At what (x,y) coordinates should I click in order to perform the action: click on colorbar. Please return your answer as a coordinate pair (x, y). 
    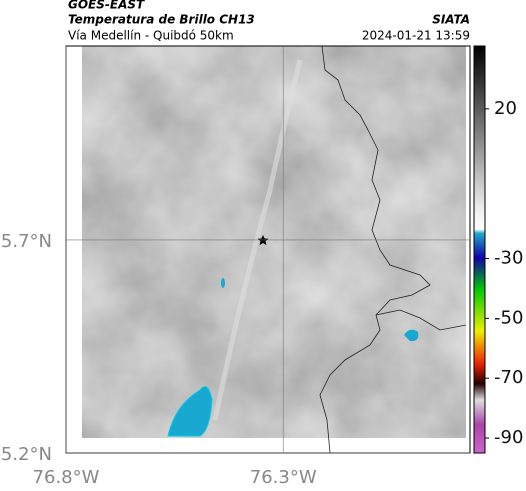
    Looking at the image, I should click on (479, 249).